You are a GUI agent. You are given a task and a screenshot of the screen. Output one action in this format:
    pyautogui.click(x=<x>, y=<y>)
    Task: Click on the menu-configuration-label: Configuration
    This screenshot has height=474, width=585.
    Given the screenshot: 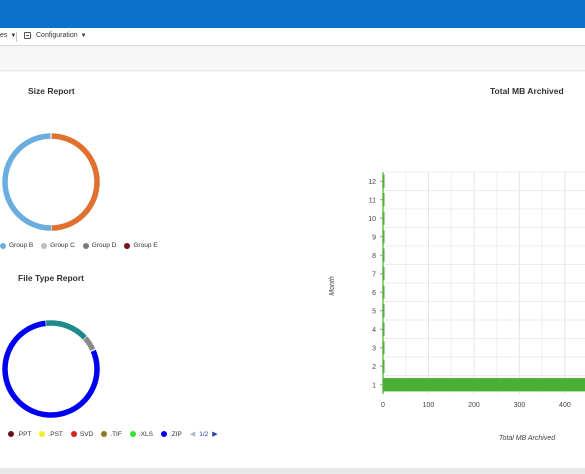 What is the action you would take?
    pyautogui.click(x=57, y=35)
    